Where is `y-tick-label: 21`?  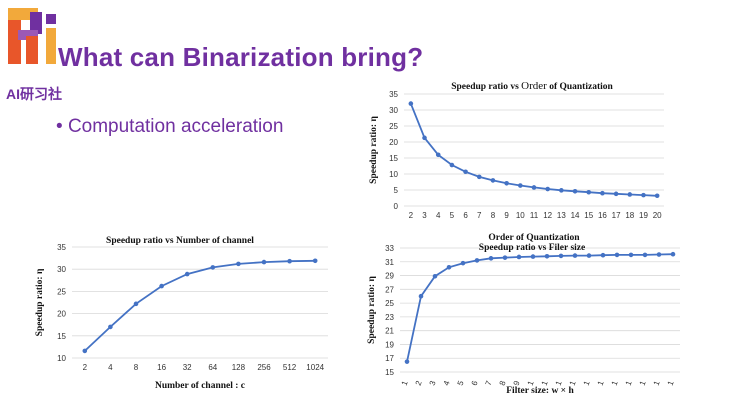 y-tick-label: 21 is located at coordinates (389, 331).